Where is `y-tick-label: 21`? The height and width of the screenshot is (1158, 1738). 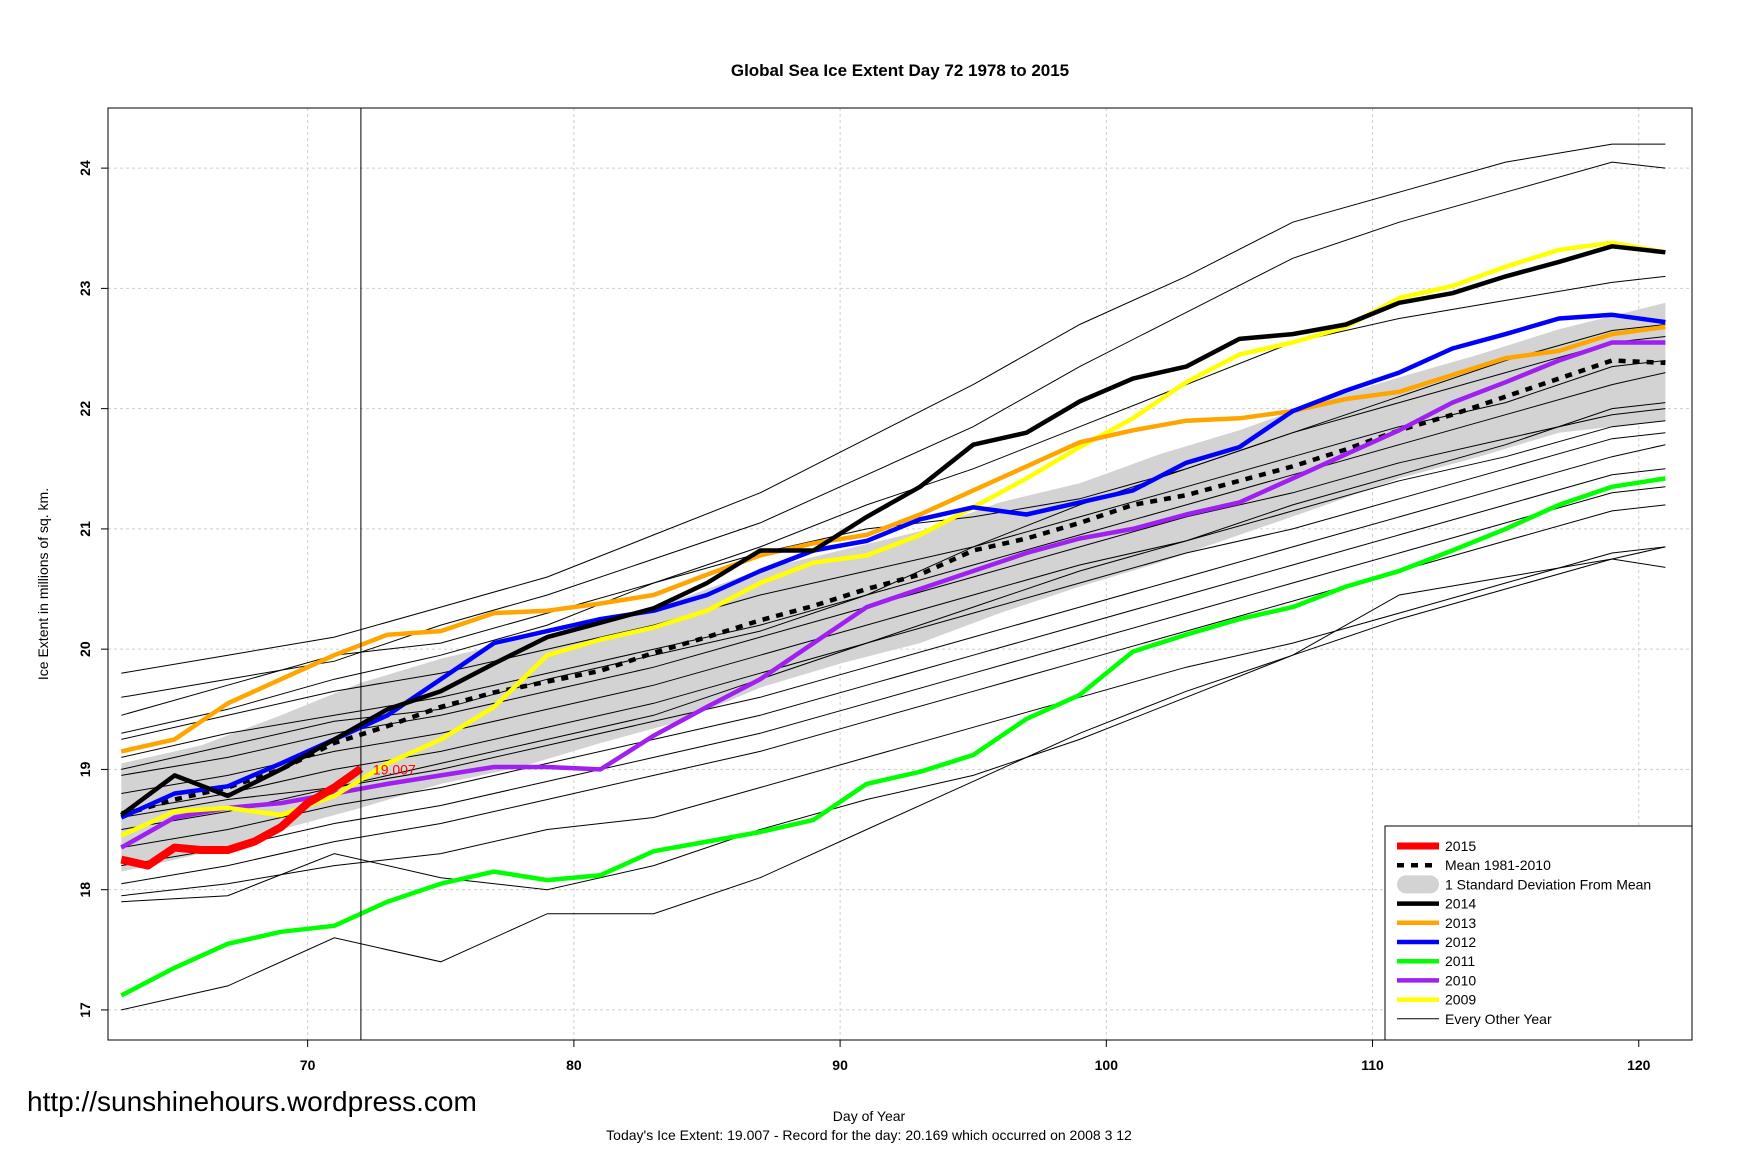
y-tick-label: 21 is located at coordinates (85, 529).